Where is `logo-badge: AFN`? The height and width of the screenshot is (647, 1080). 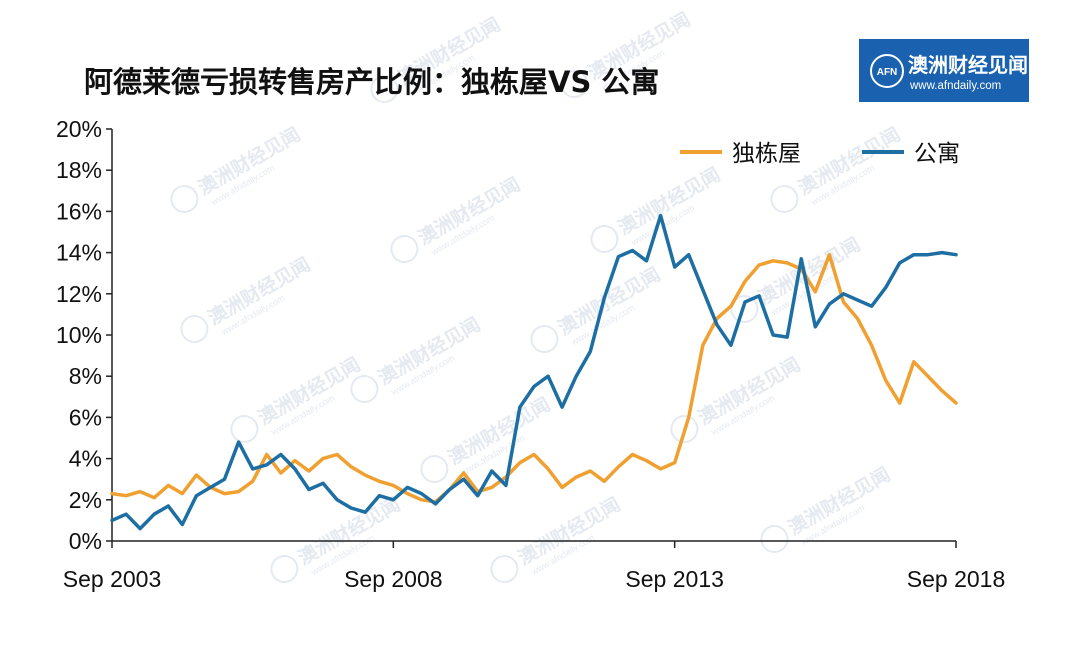
logo-badge: AFN is located at coordinates (887, 72).